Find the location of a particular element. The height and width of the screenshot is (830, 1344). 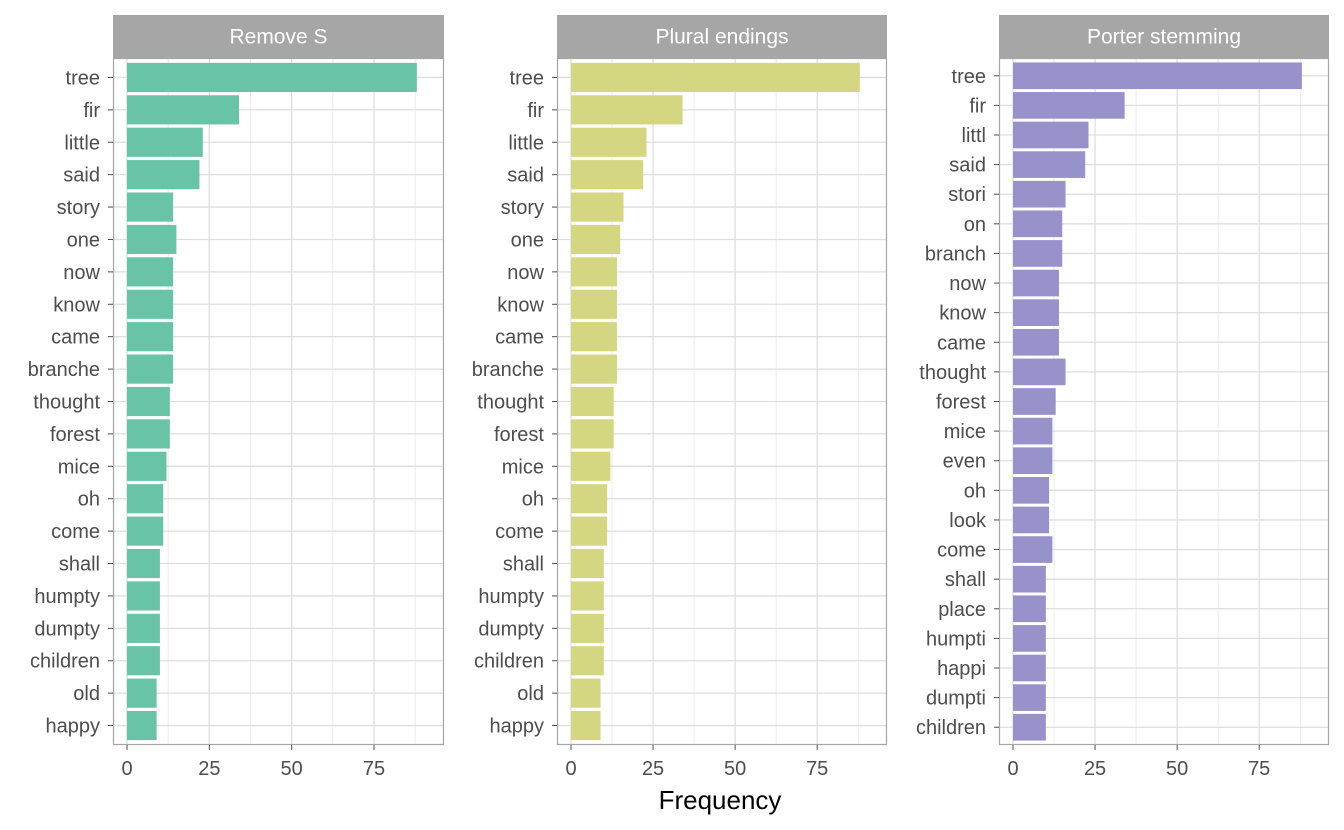

panel-title: Plural endings is located at coordinates (721, 37).